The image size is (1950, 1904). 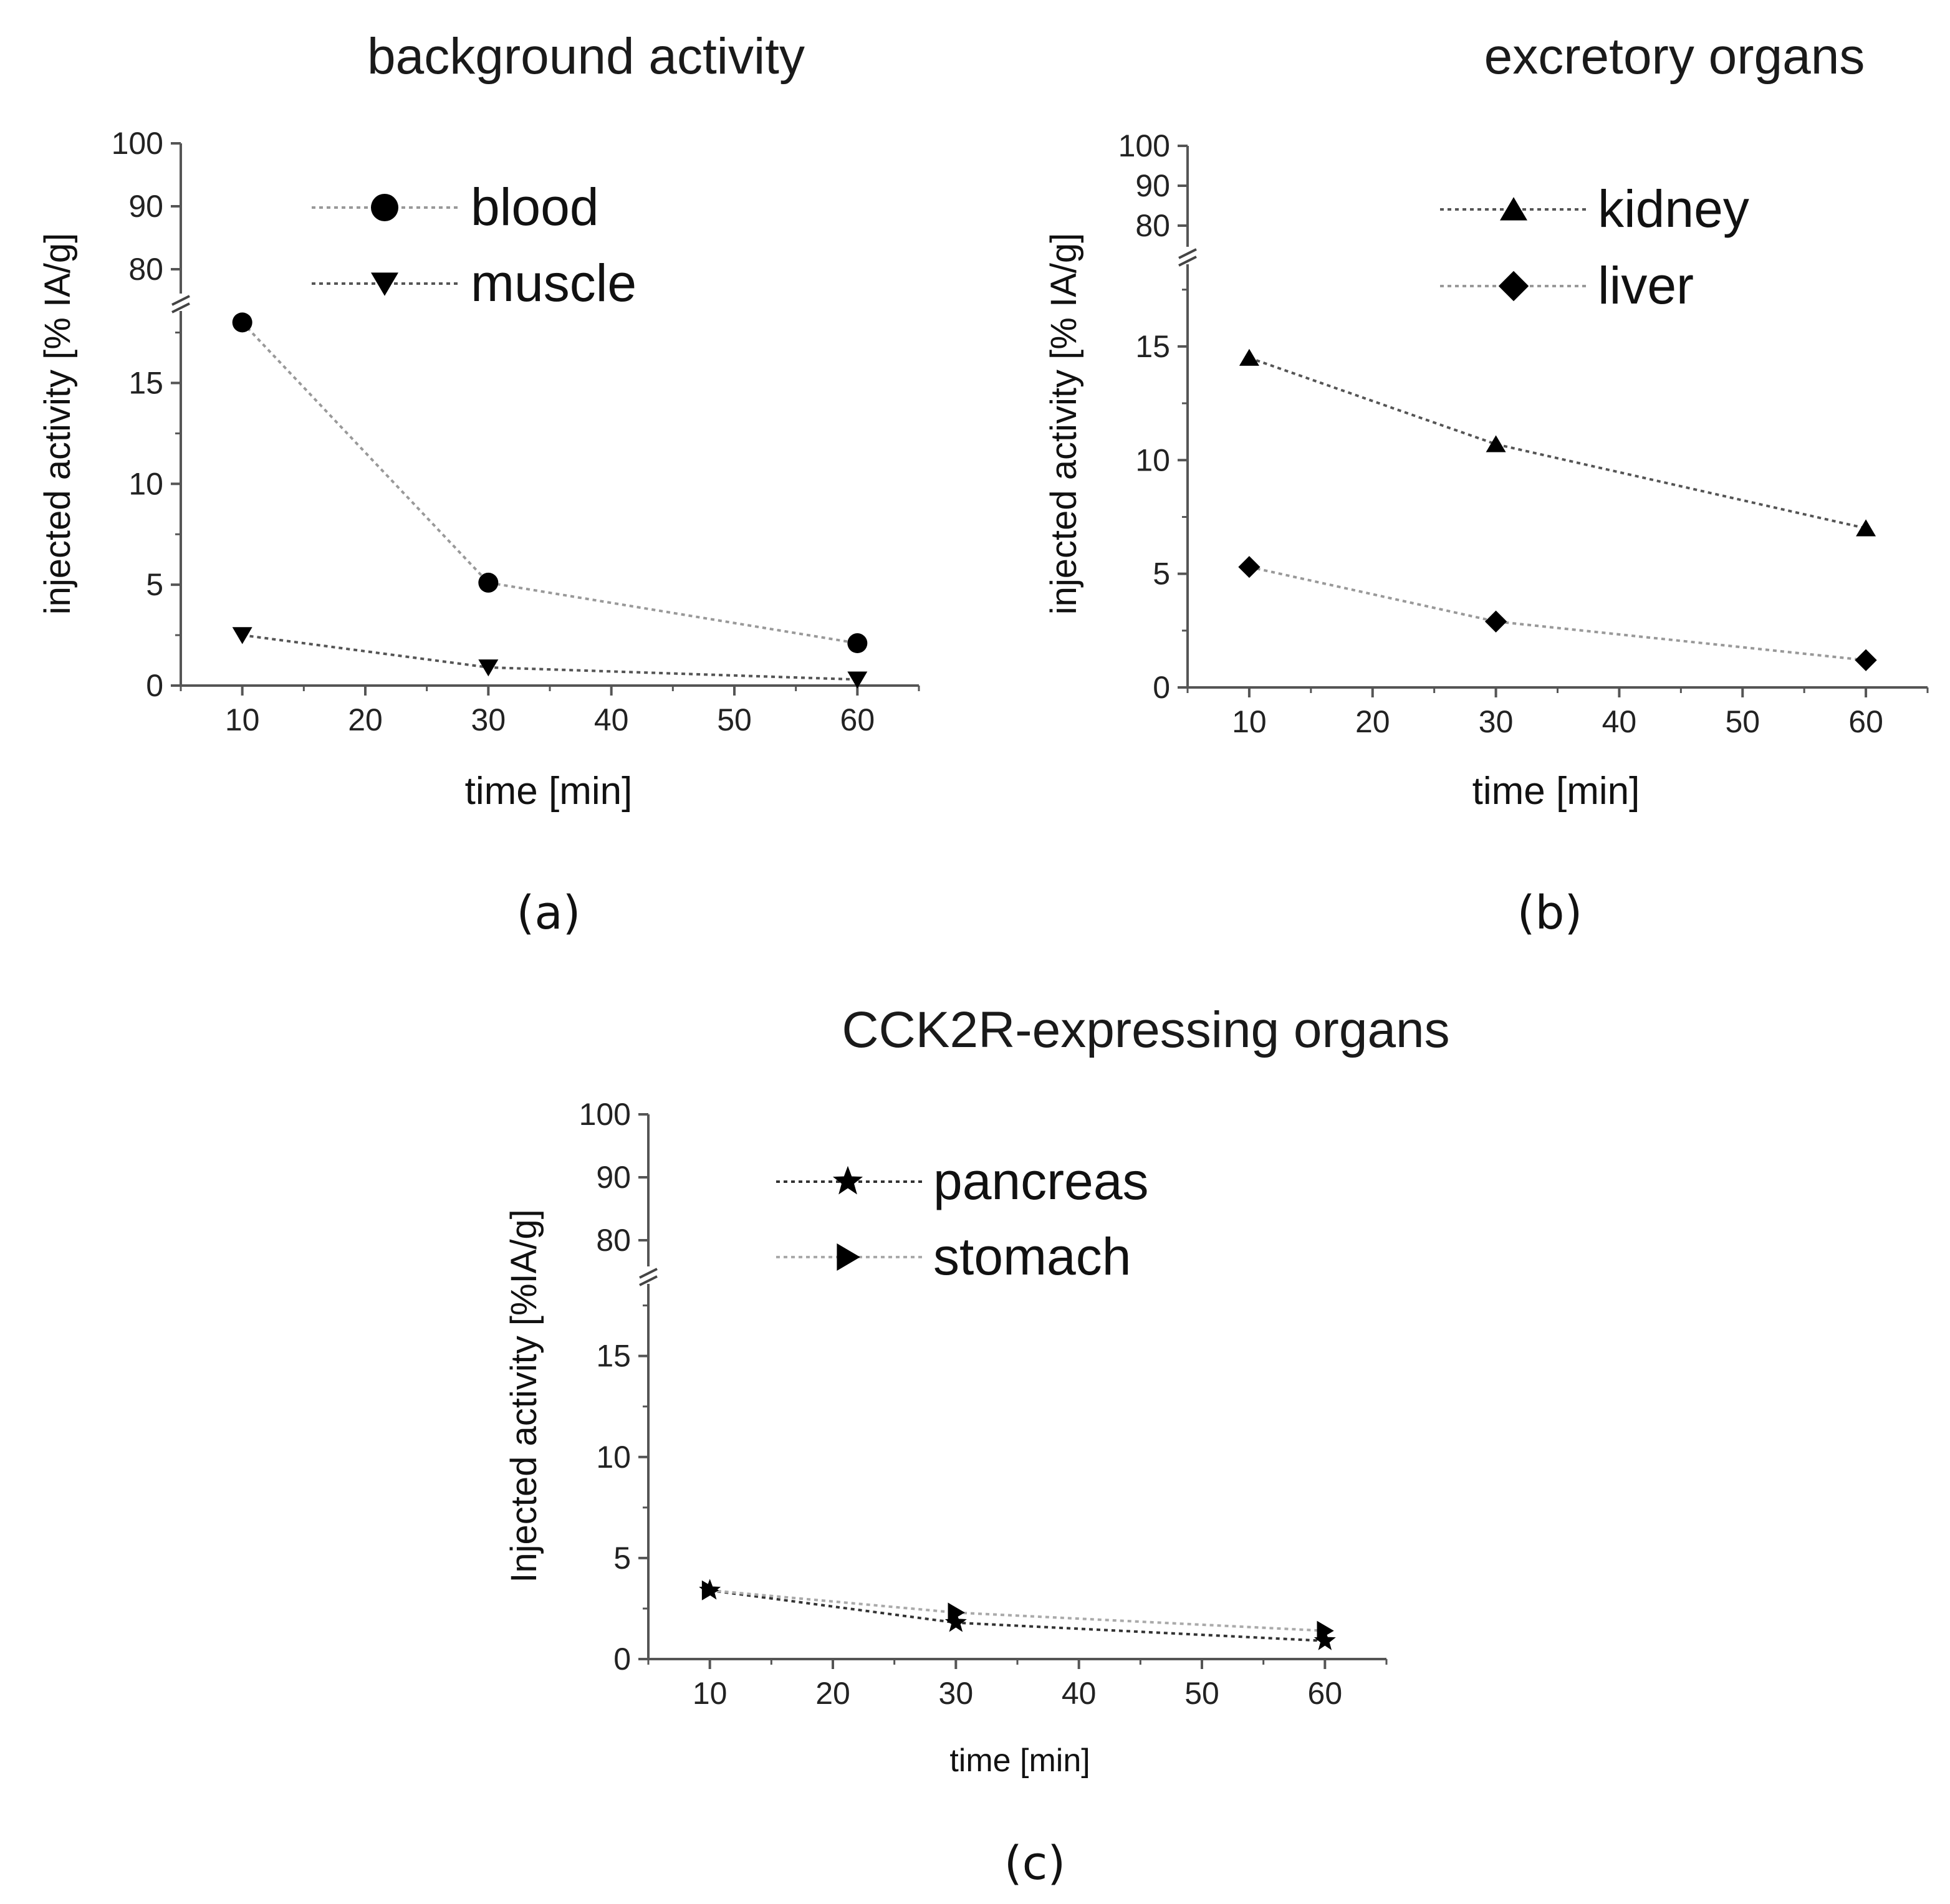 I want to click on chart-title-c: CCK2R-expressing organs, so click(x=1145, y=1030).